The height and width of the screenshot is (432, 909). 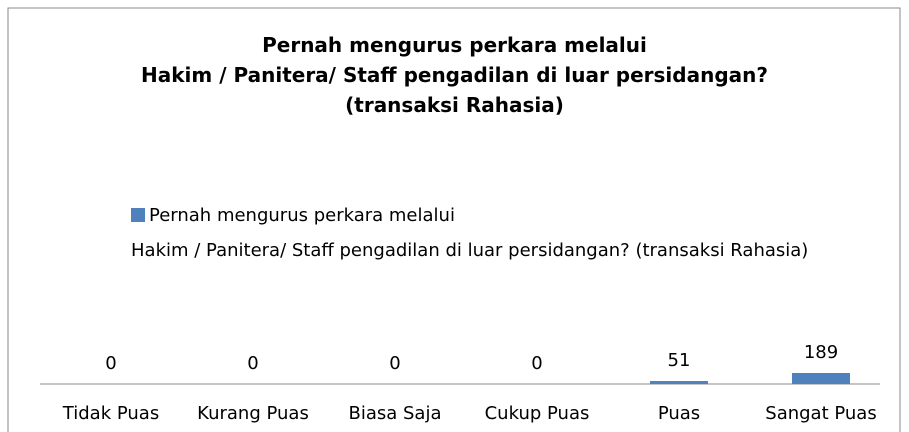 I want to click on x-tick-label: Sangat Puas, so click(x=820, y=413).